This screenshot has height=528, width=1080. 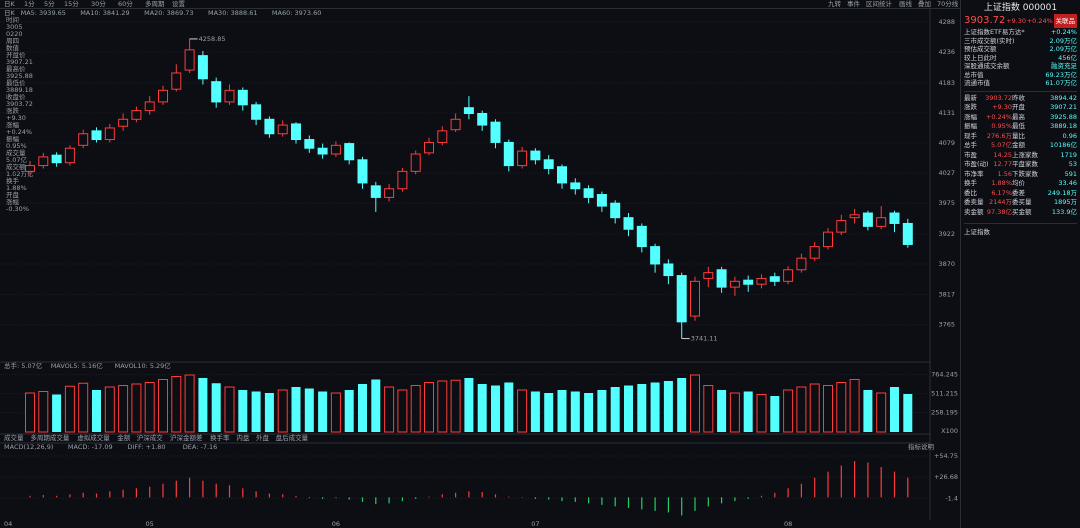 I want to click on grid-row: 换手 1.88% 均价 33.46, so click(x=1020, y=184).